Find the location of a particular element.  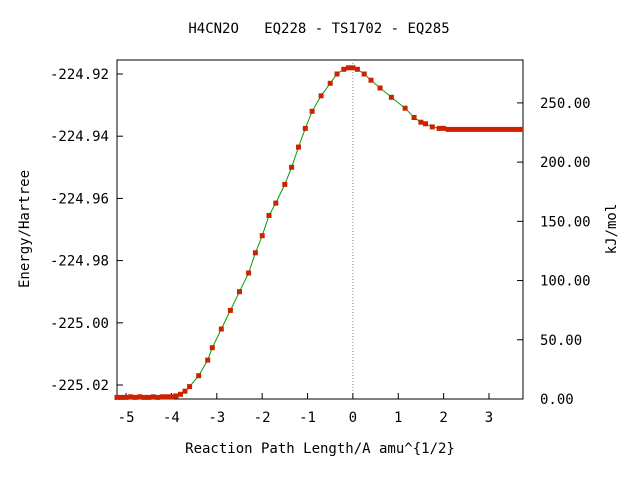

x-tick-label: 0 is located at coordinates (353, 418).